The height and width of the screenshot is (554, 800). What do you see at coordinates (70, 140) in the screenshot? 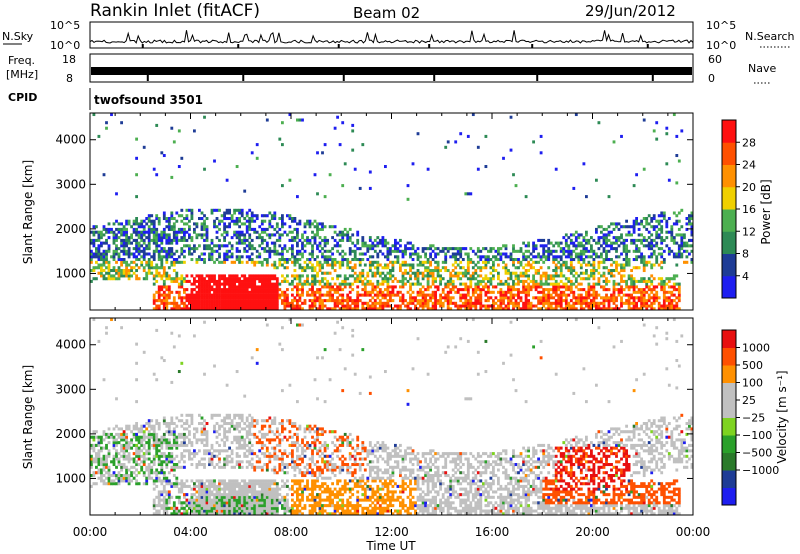
I see `ytick-label: 4000` at bounding box center [70, 140].